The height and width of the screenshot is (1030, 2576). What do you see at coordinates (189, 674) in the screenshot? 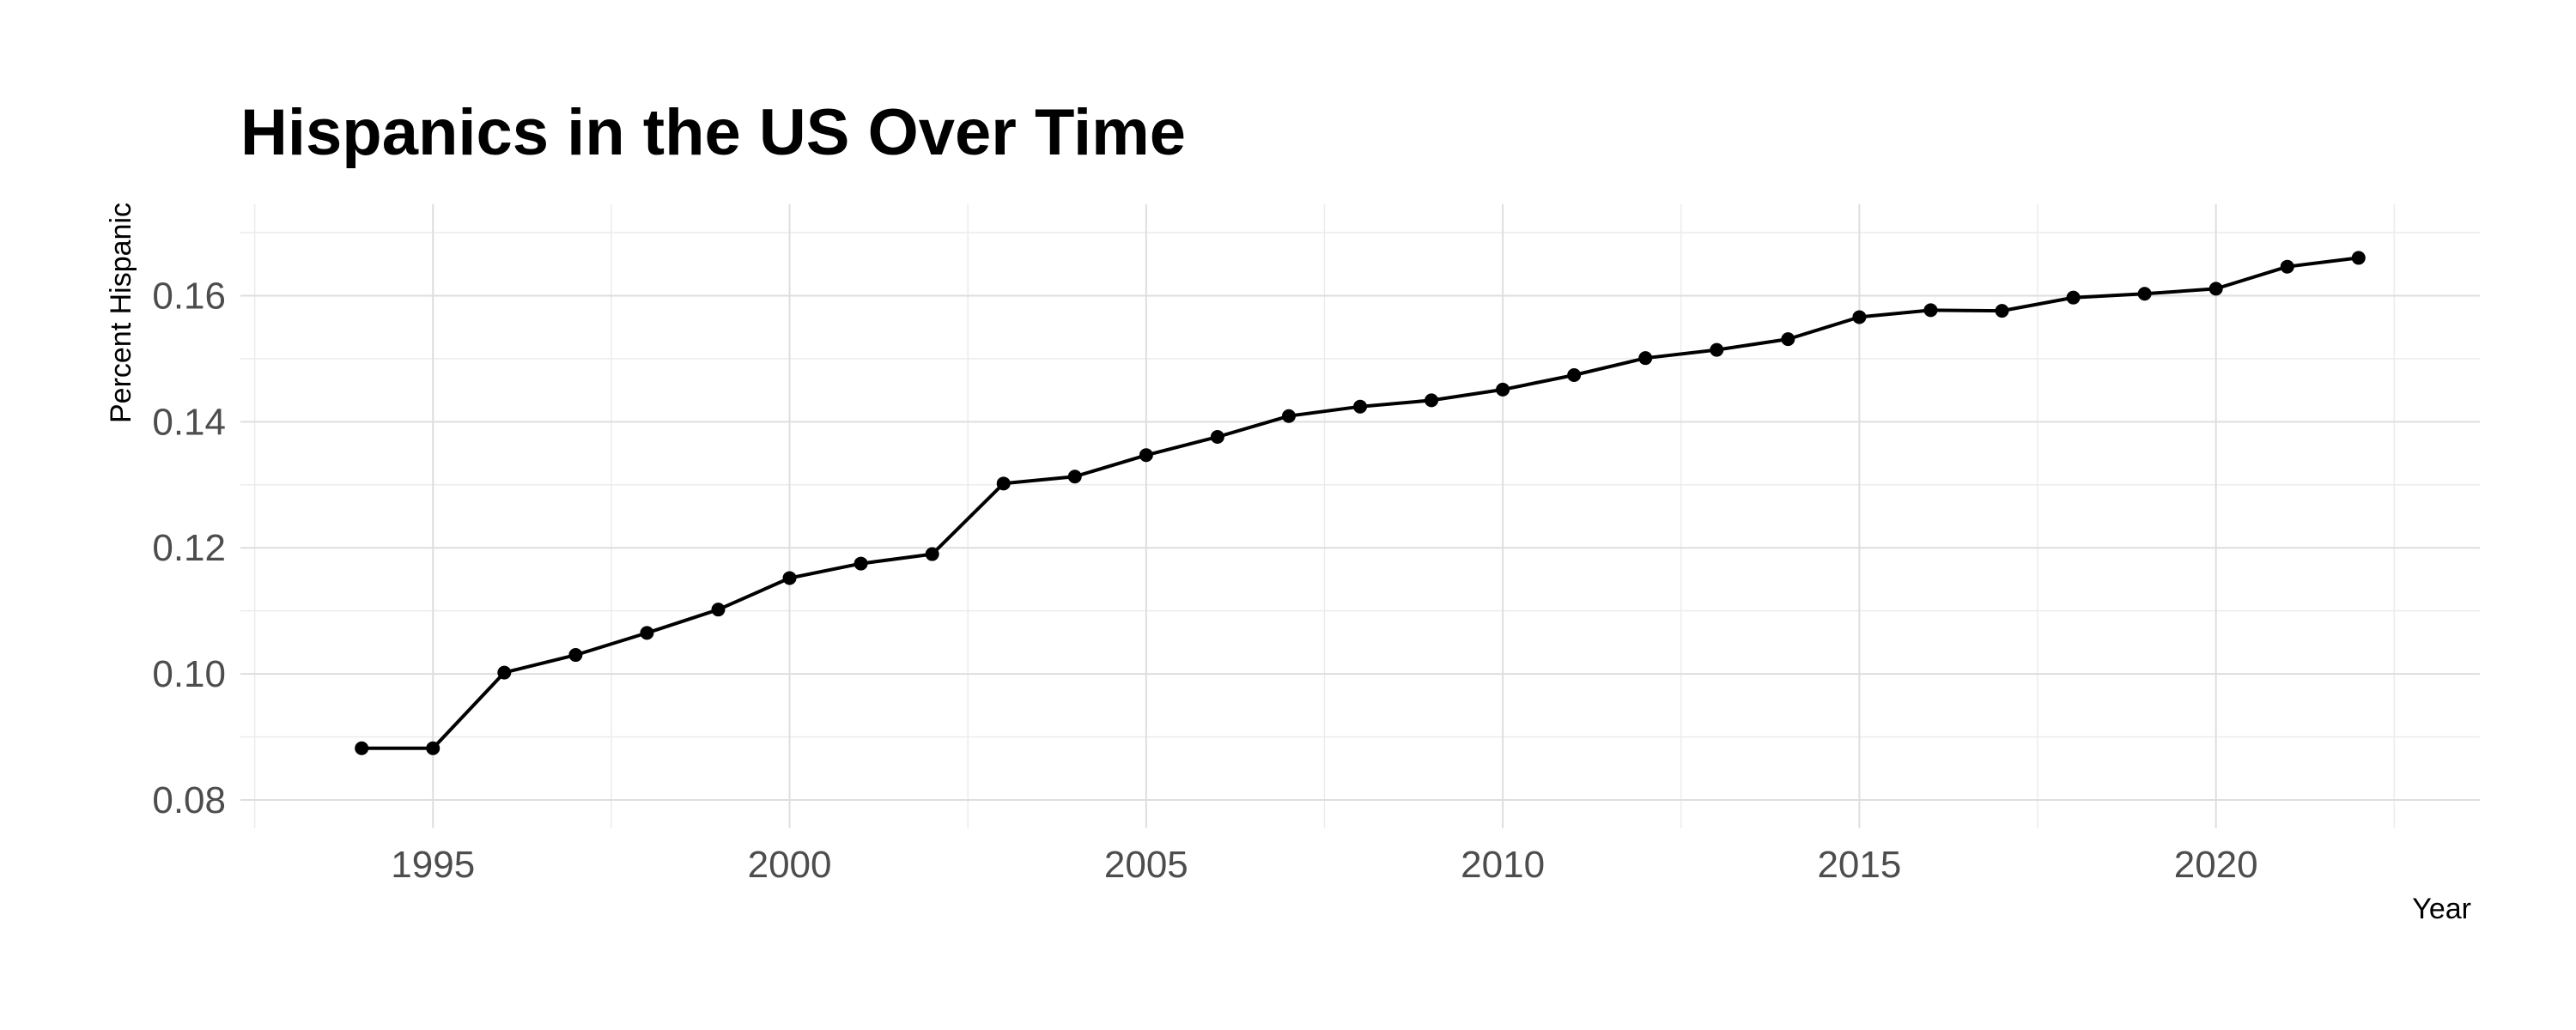
I see `y-tick-label: 0.10` at bounding box center [189, 674].